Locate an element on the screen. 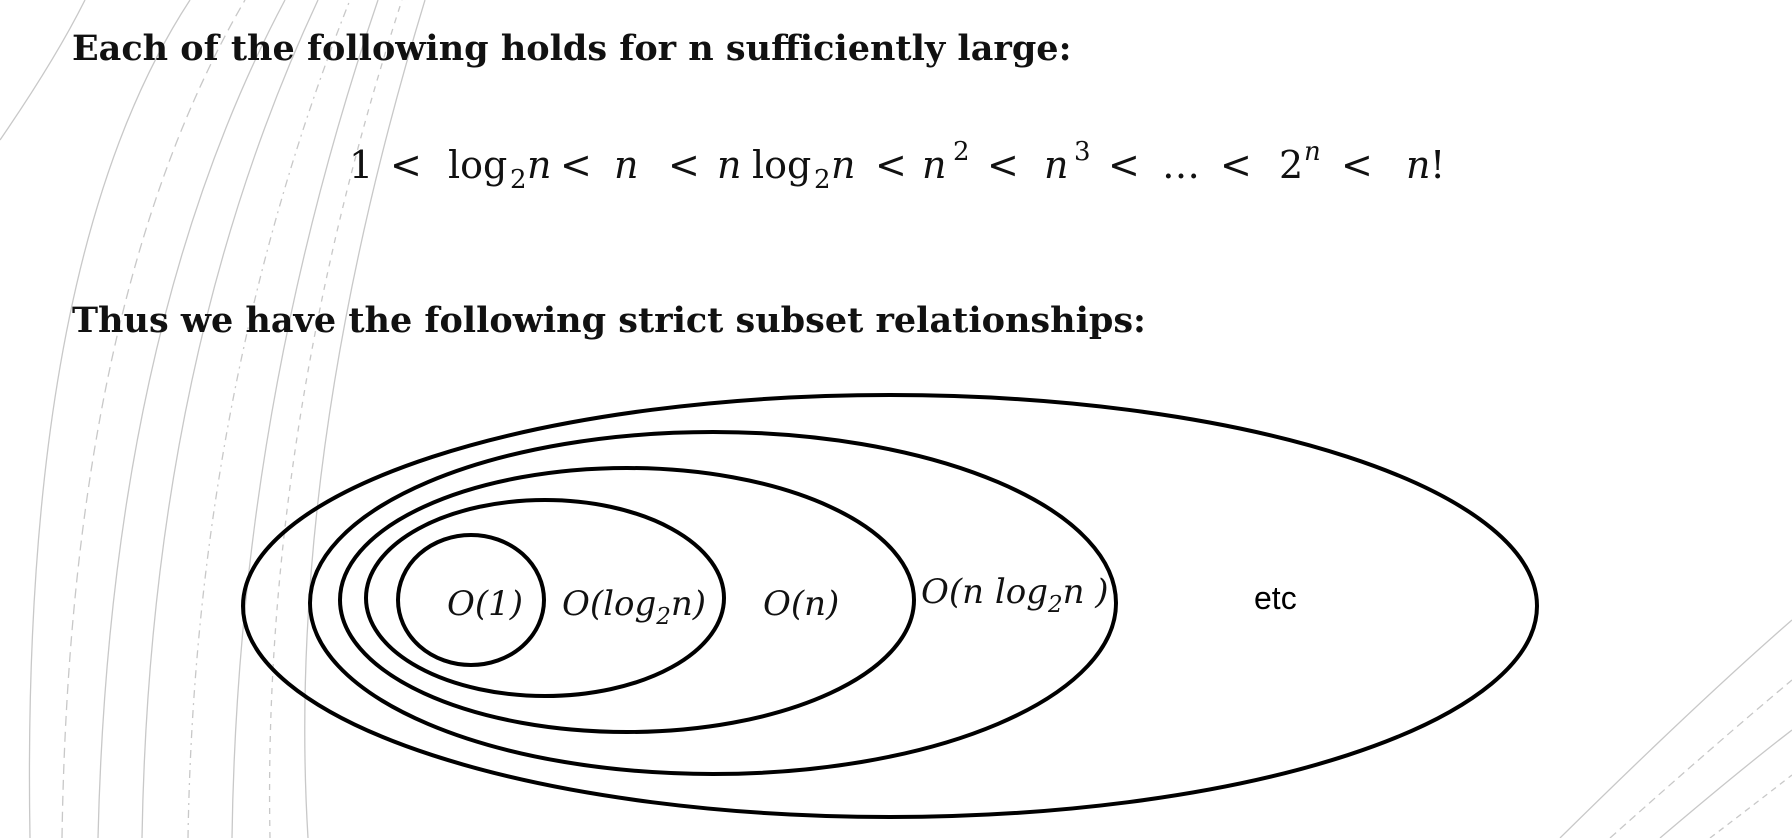 The width and height of the screenshot is (1792, 838). term-n-squared-base: n is located at coordinates (934, 165).